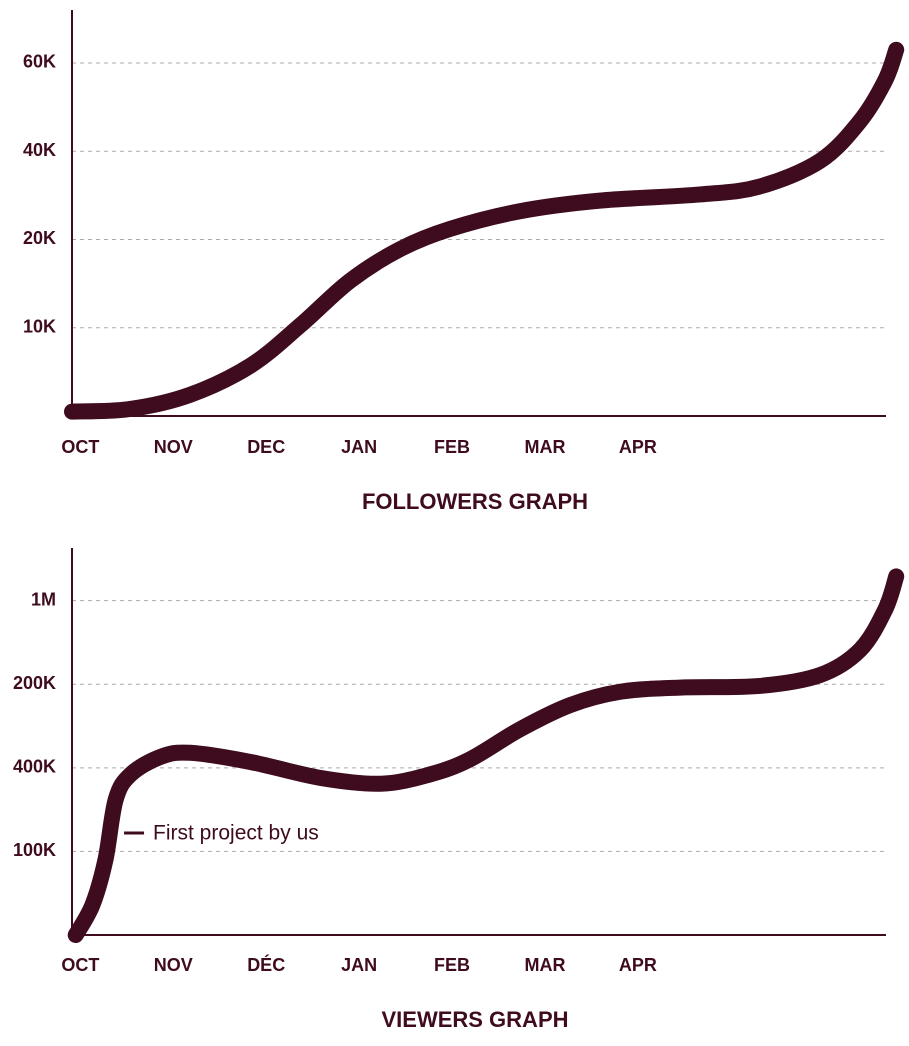 This screenshot has height=1046, width=909. What do you see at coordinates (39, 238) in the screenshot?
I see `y-tick-label: 20K` at bounding box center [39, 238].